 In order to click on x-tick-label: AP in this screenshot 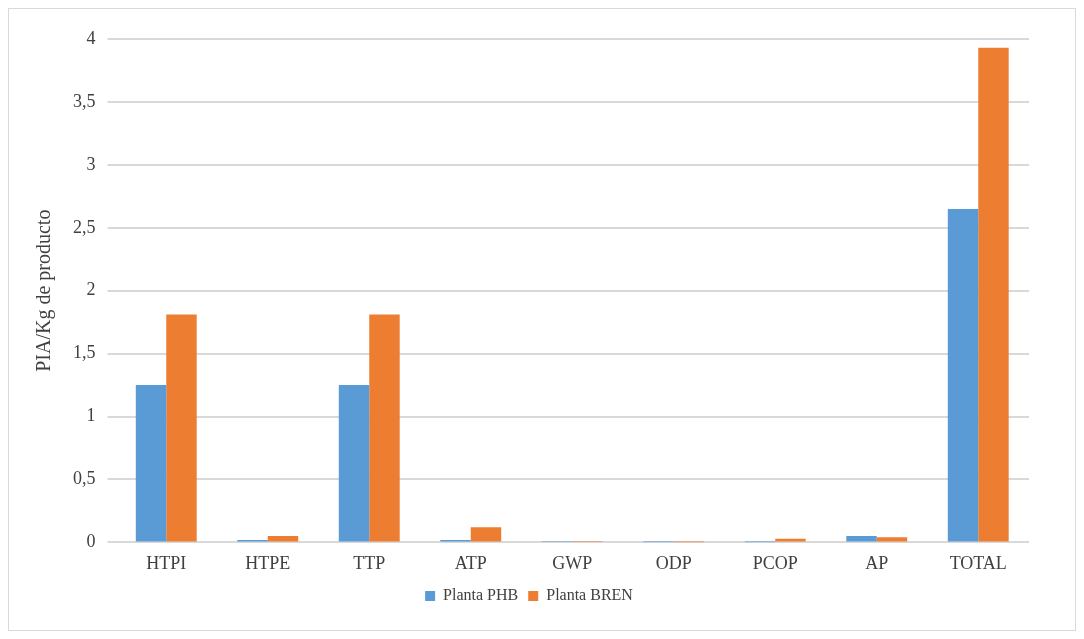, I will do `click(877, 562)`.